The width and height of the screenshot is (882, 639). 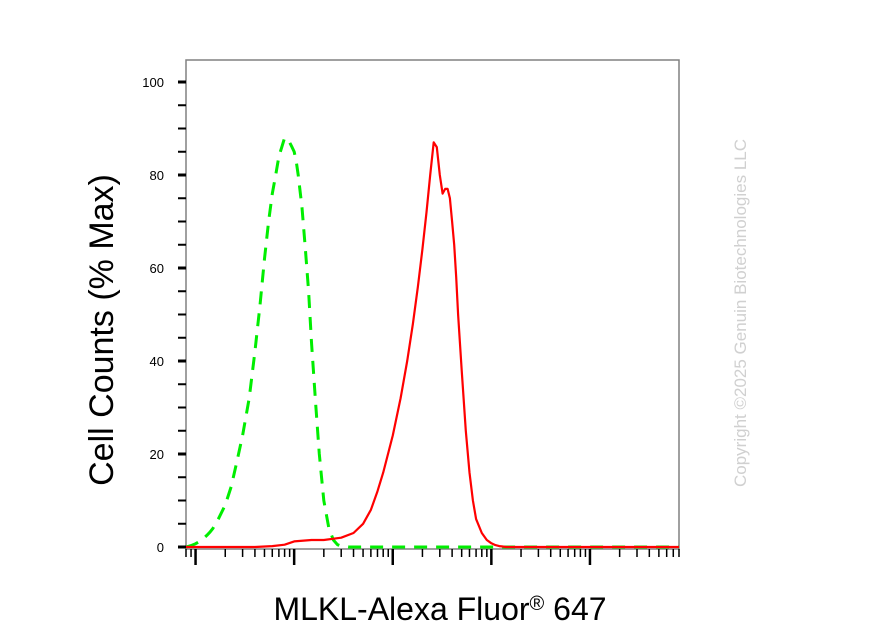 What do you see at coordinates (432, 557) in the screenshot?
I see `x-axis` at bounding box center [432, 557].